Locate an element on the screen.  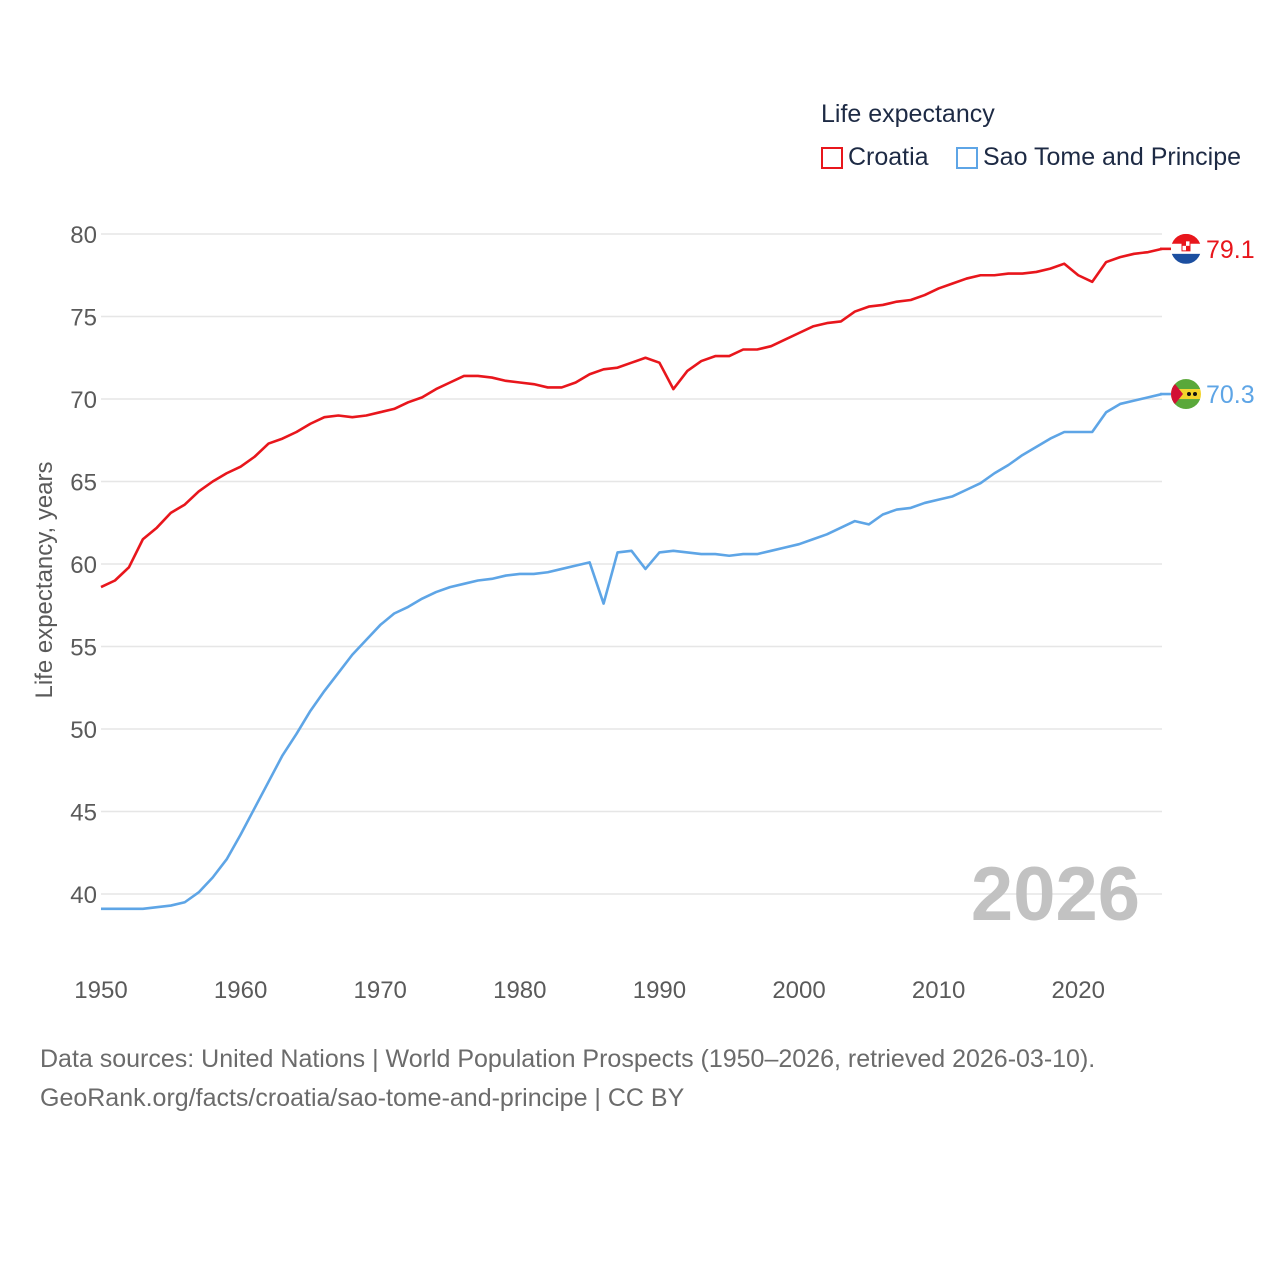
x-tick-label-1990: 1990 is located at coordinates (659, 990).